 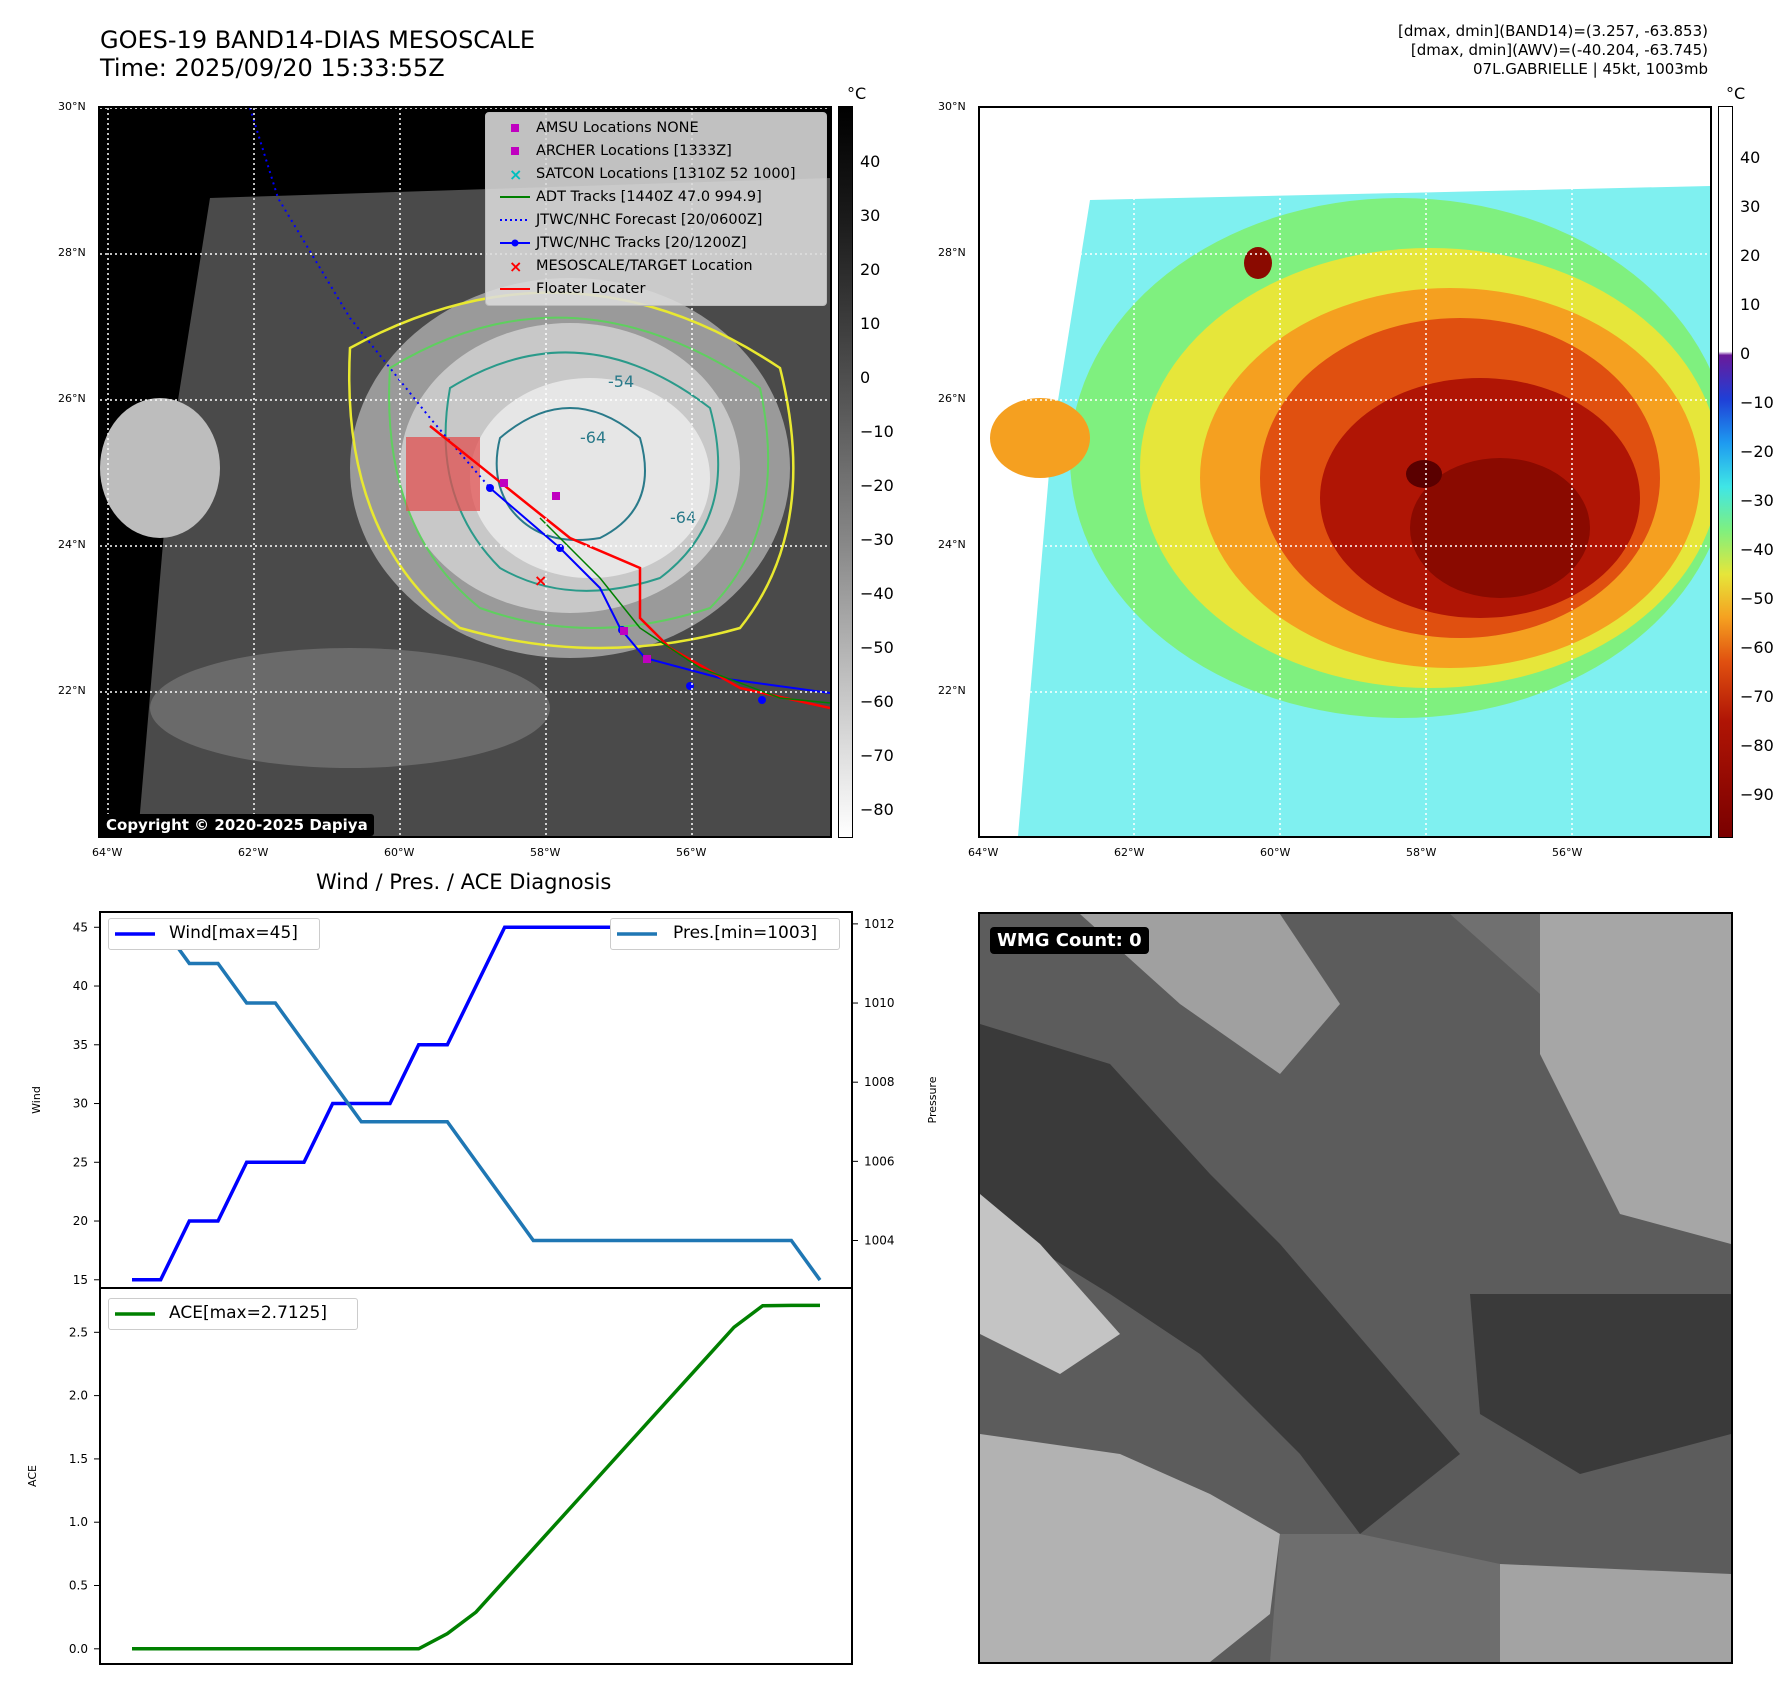 What do you see at coordinates (540, 580) in the screenshot?
I see `target-marker: ×` at bounding box center [540, 580].